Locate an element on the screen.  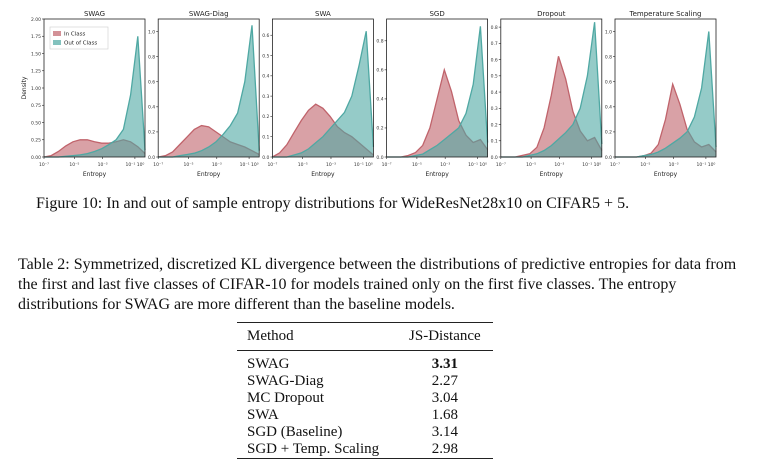
y-axis-label: Density is located at coordinates (24, 87).